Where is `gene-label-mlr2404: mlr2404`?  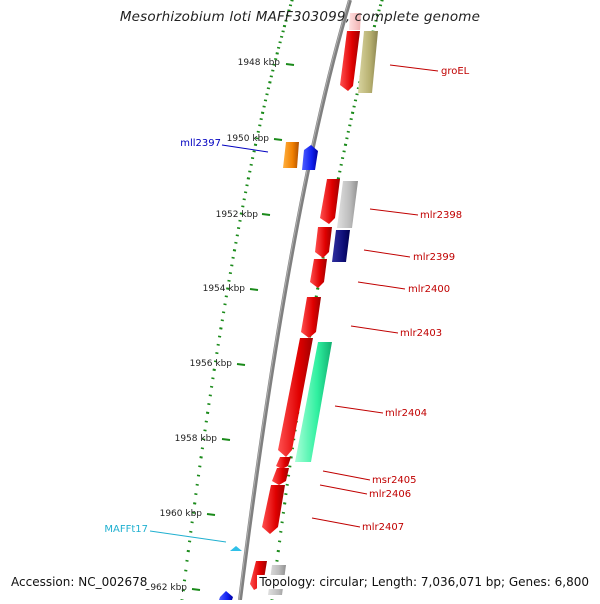
gene-label-mlr2404: mlr2404 is located at coordinates (406, 413).